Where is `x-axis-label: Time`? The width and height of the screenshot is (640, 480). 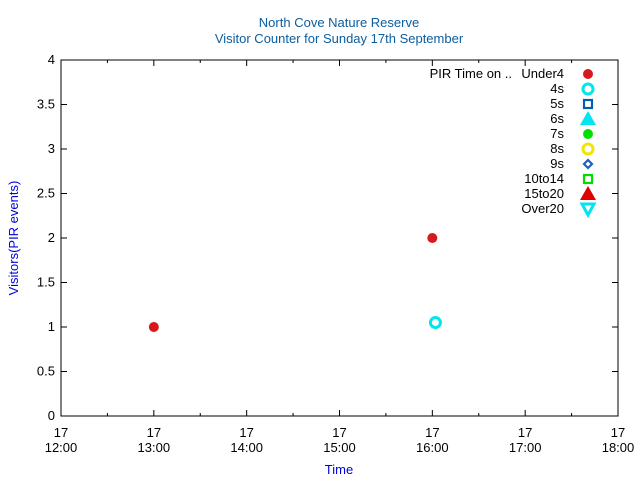
x-axis-label: Time is located at coordinates (339, 469).